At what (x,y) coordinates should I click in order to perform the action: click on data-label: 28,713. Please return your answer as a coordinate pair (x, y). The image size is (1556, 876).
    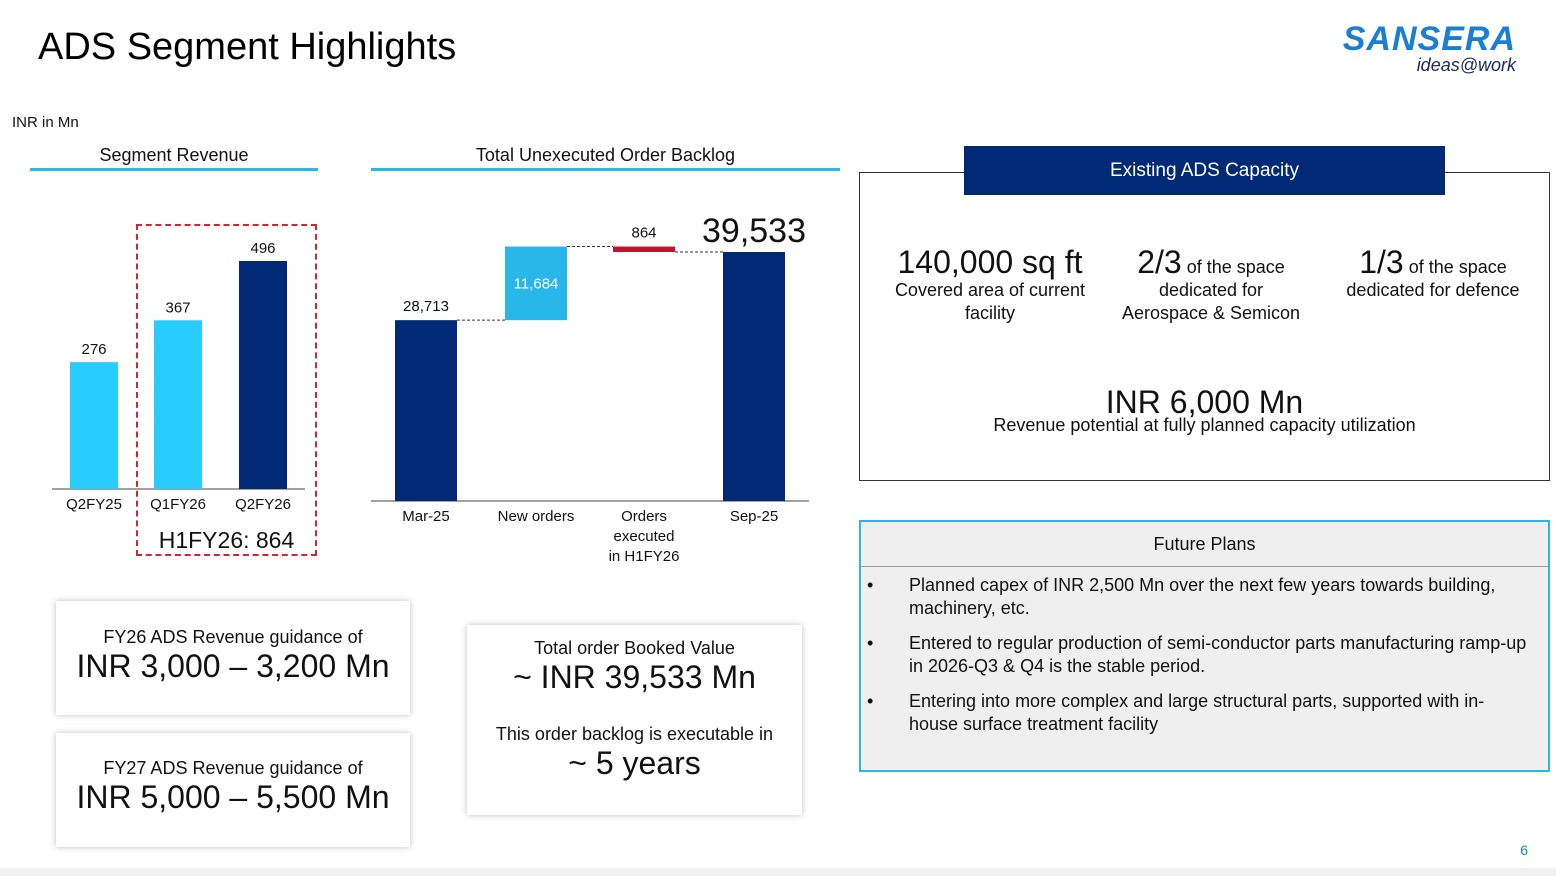
    Looking at the image, I should click on (426, 306).